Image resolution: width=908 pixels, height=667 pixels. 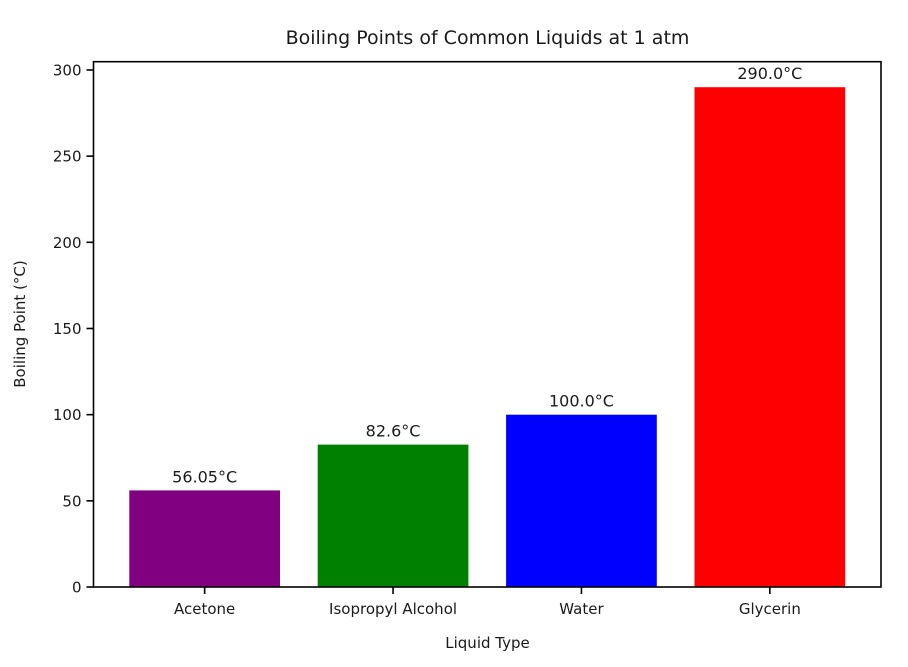 What do you see at coordinates (67, 70) in the screenshot?
I see `y-tick-label: 300` at bounding box center [67, 70].